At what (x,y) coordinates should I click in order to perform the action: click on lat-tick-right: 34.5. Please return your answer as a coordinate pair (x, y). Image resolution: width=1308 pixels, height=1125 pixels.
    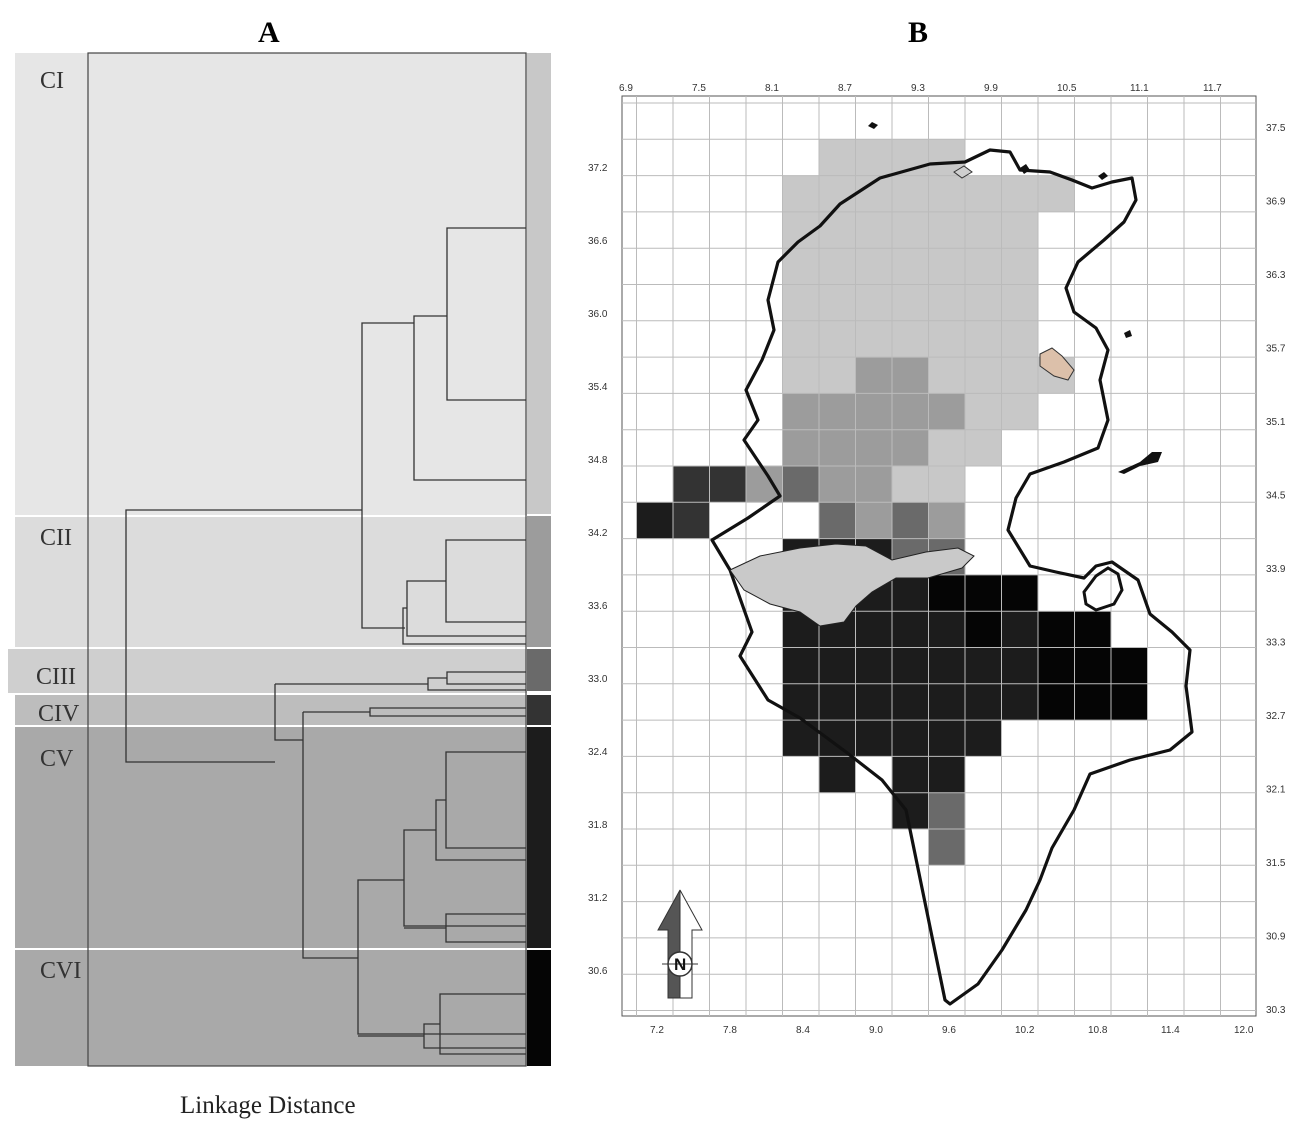
    Looking at the image, I should click on (1276, 496).